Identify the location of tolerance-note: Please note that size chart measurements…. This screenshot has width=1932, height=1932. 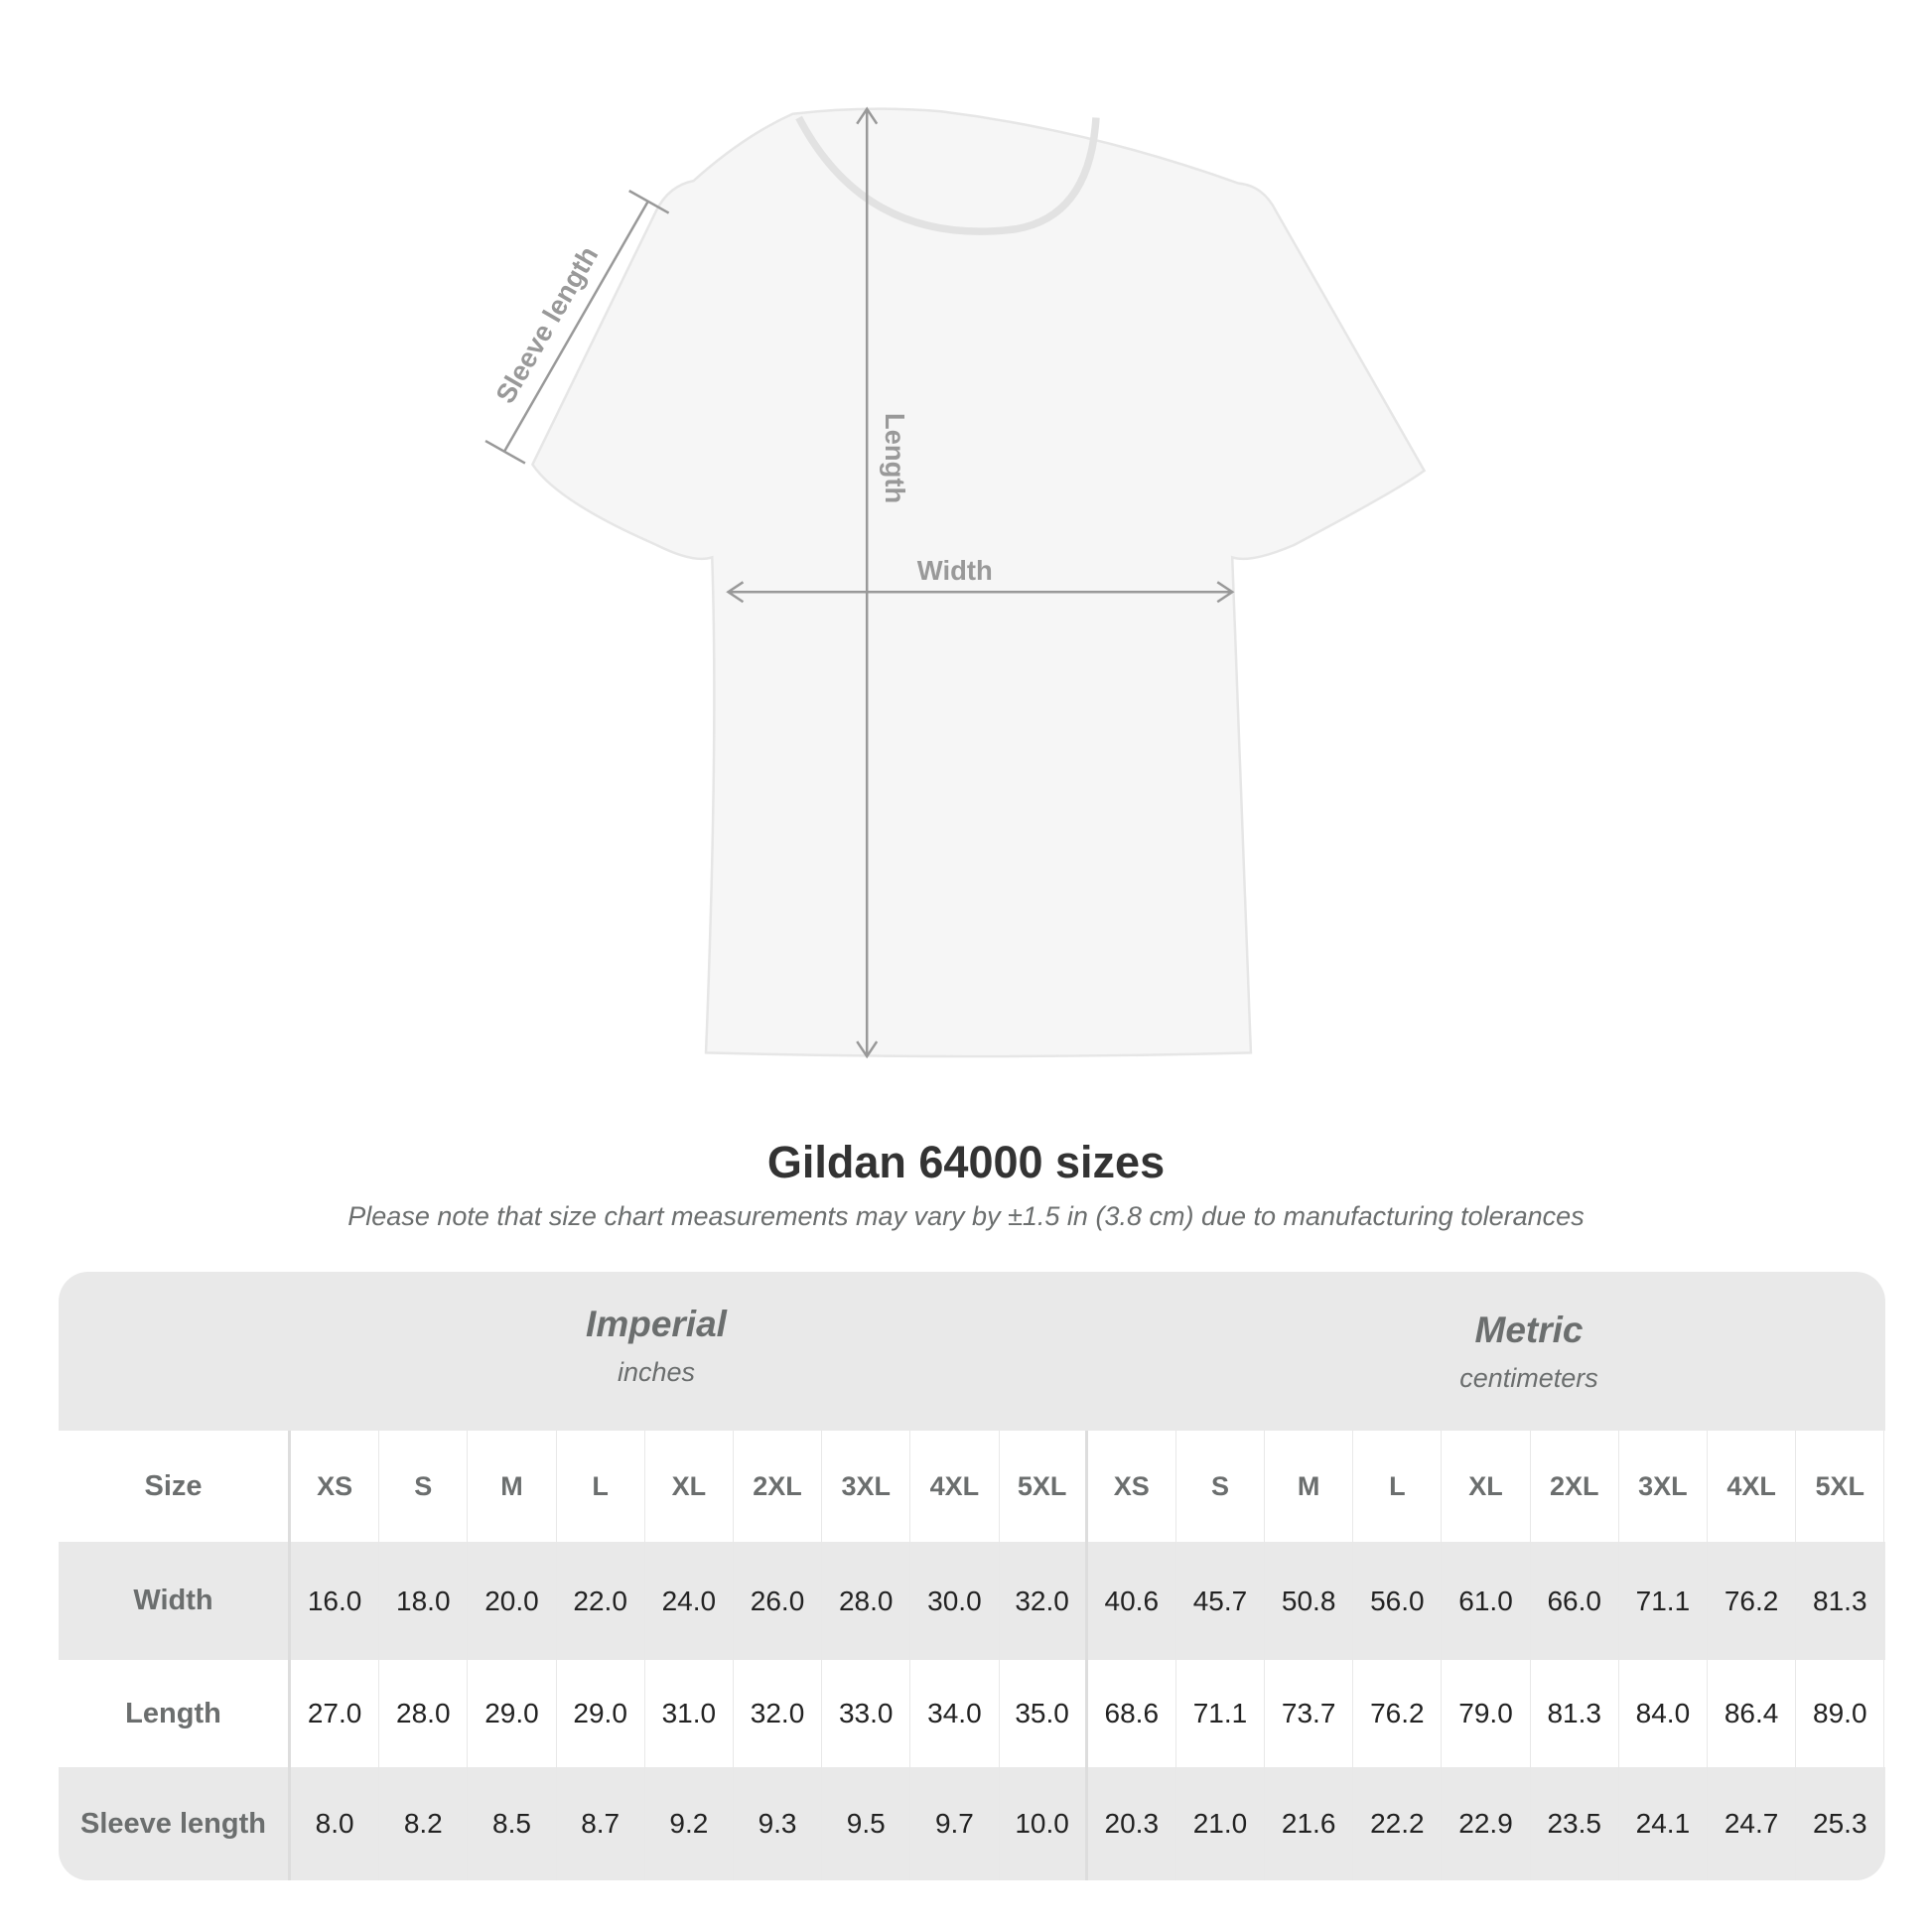
(966, 1216).